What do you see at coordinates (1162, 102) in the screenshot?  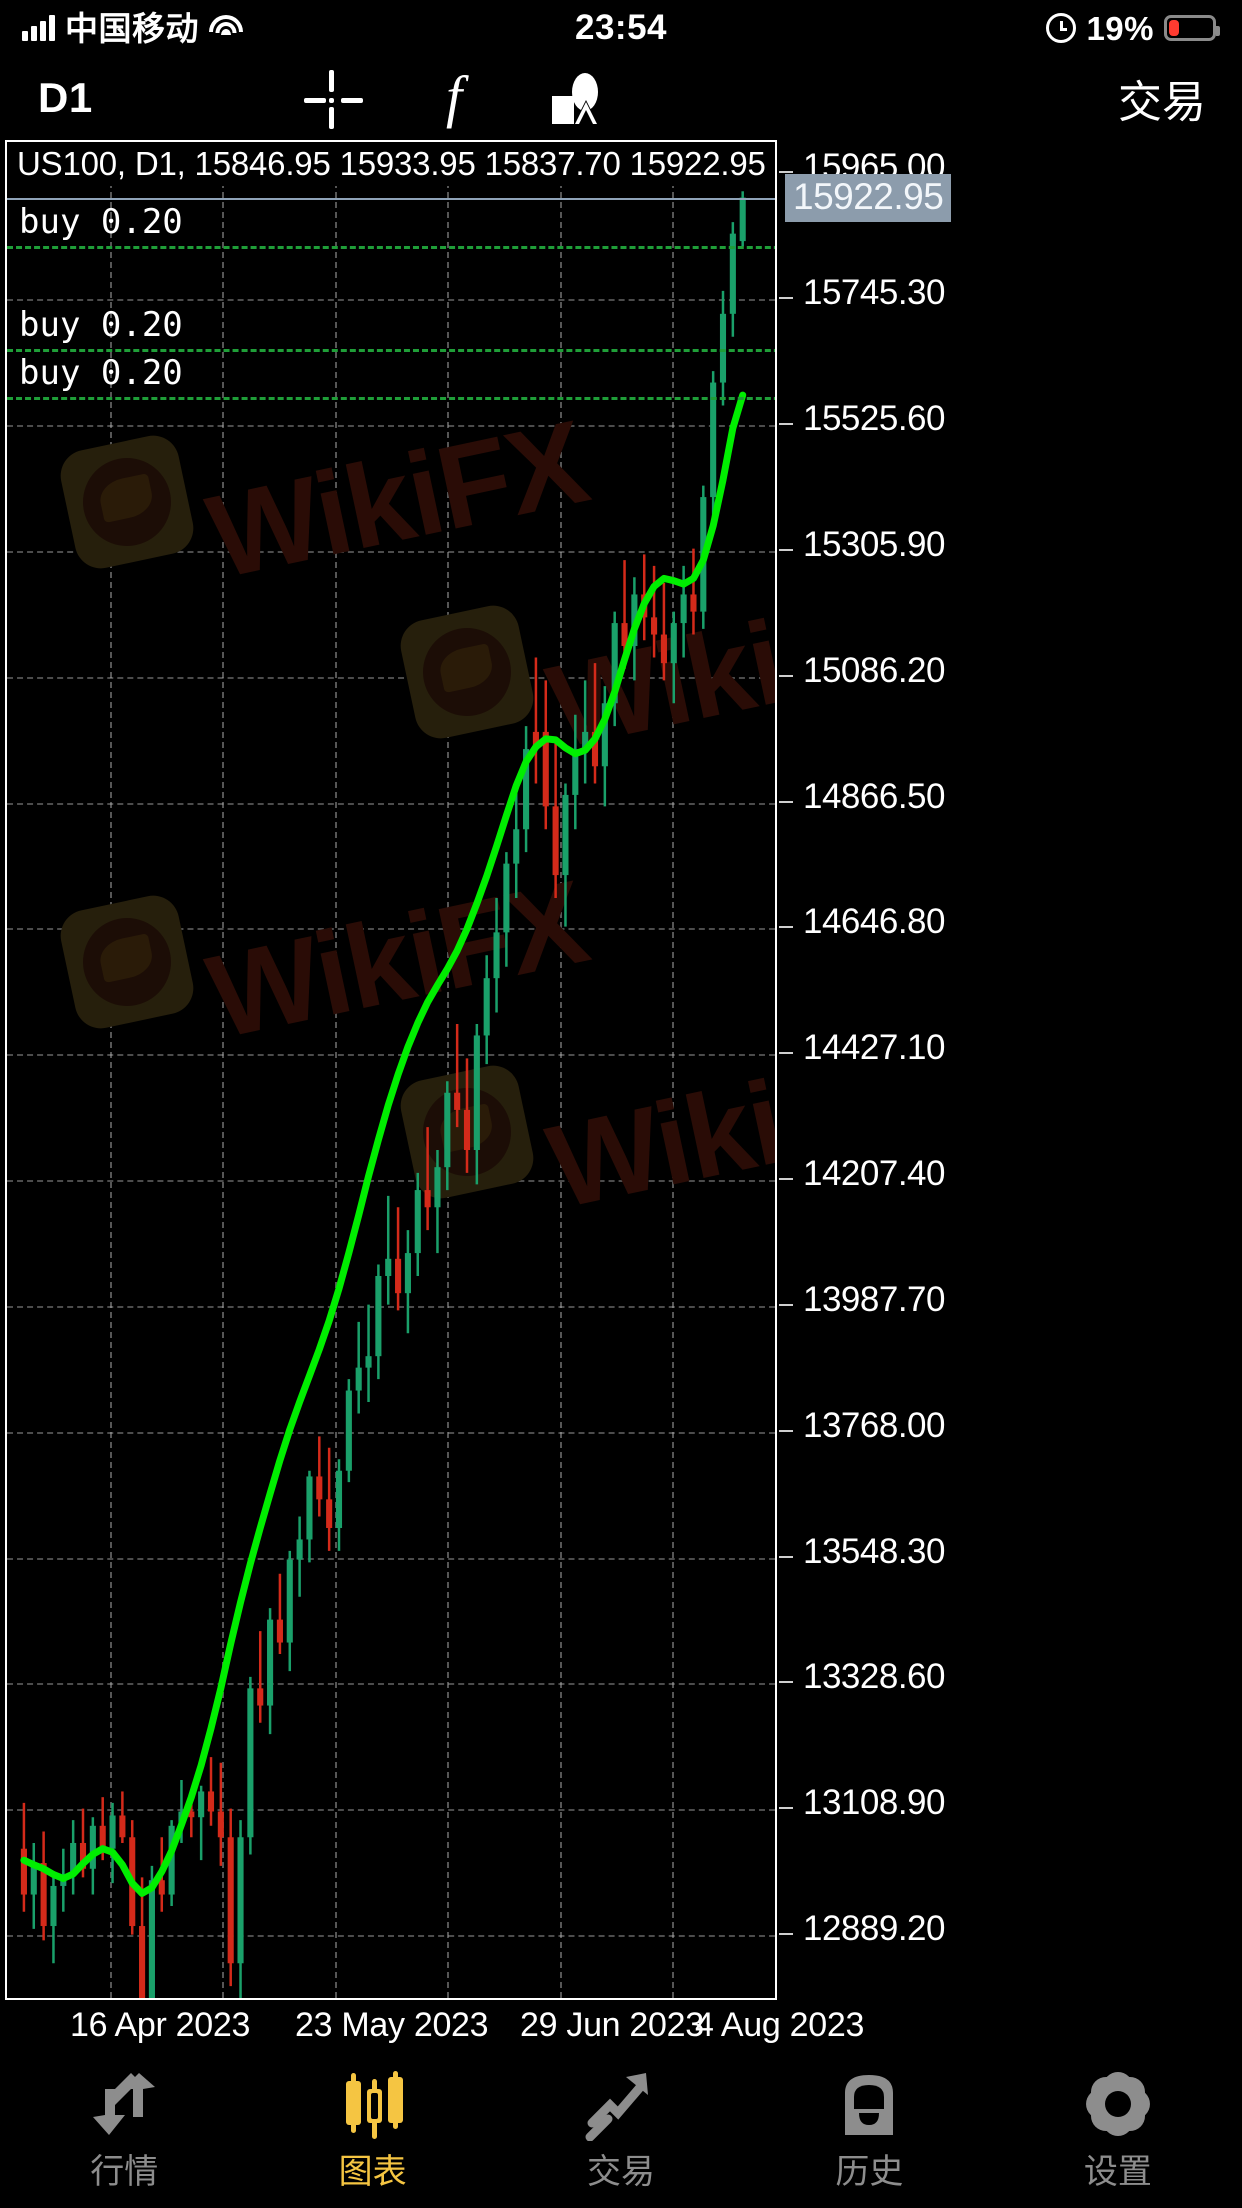 I see `trade-button: 交易` at bounding box center [1162, 102].